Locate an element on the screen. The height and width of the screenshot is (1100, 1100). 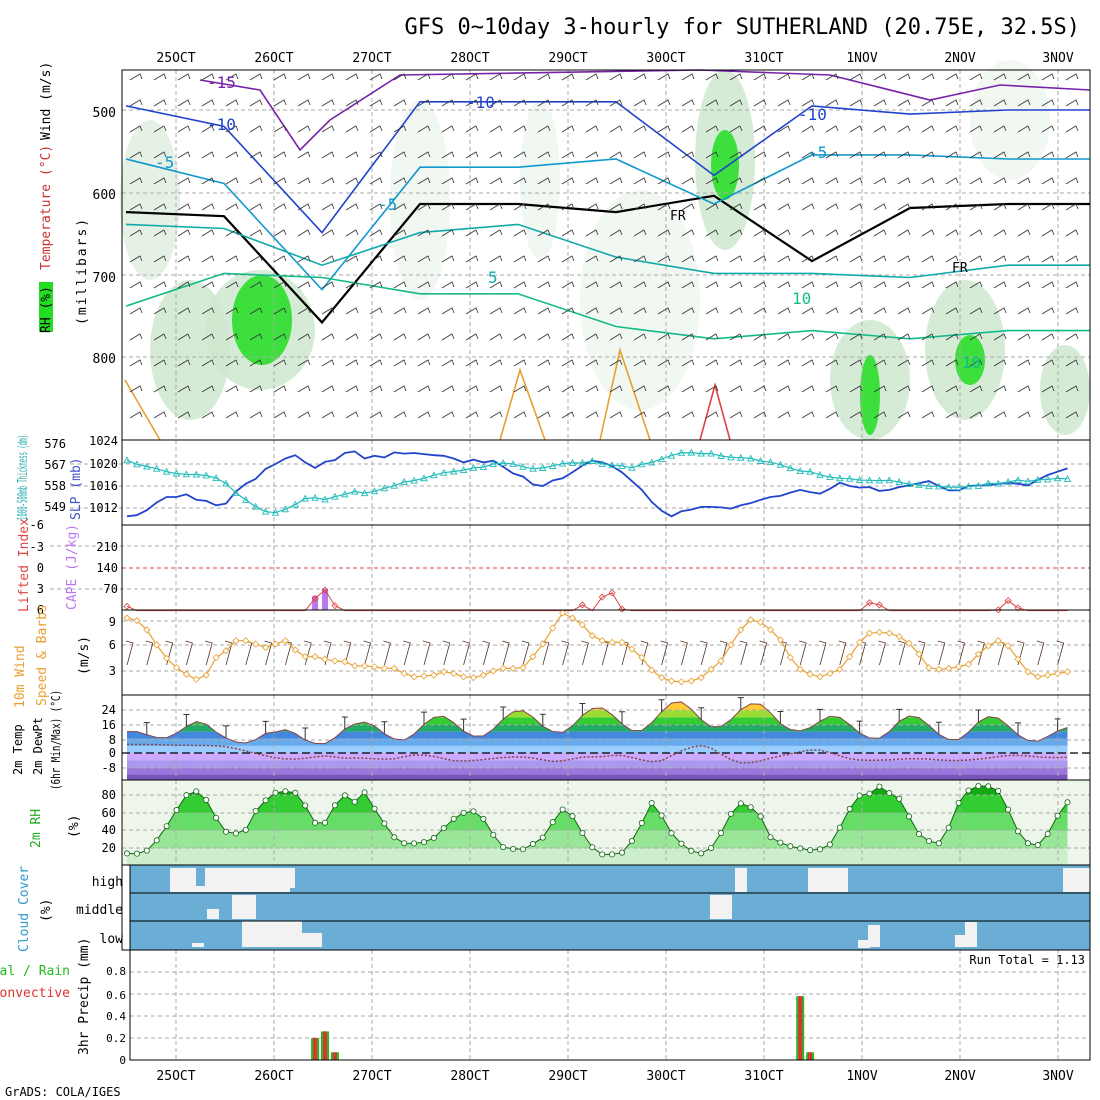
rh-tick-40: 40 is located at coordinates (109, 830).